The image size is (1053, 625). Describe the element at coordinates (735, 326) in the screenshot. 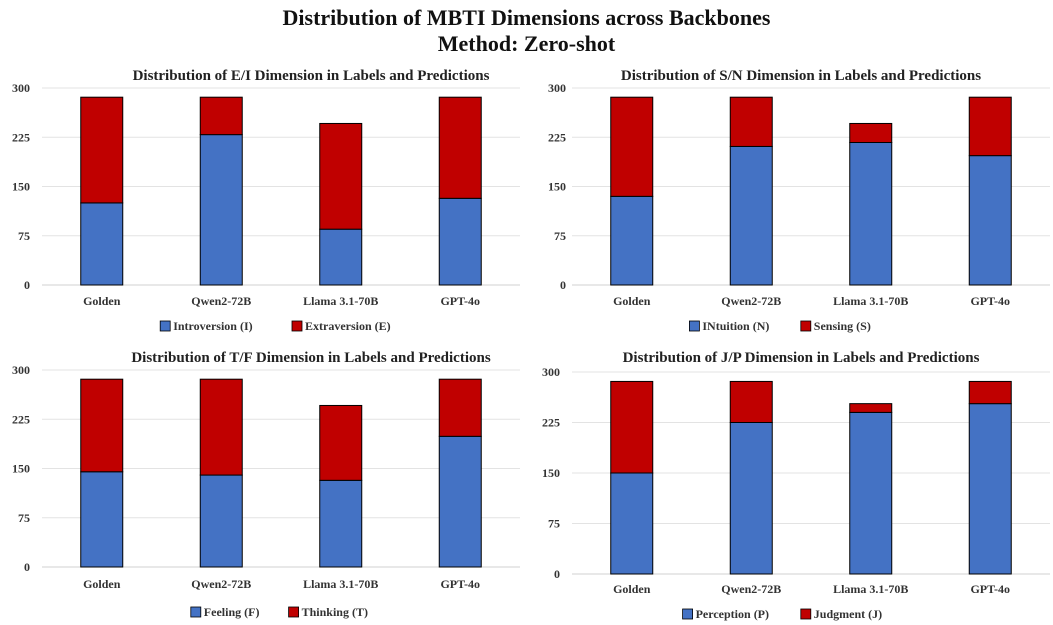

I see `legend-label: INtuition (N)` at that location.